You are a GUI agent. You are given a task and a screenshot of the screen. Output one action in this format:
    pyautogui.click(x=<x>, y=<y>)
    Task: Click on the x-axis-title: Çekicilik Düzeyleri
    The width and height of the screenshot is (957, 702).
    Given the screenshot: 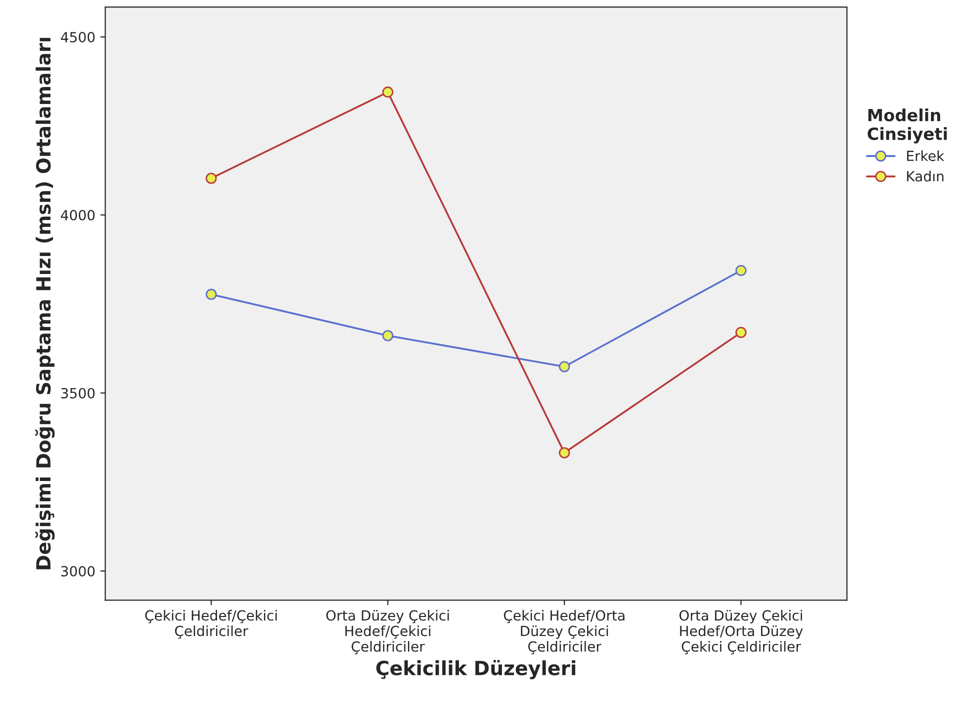 What is the action you would take?
    pyautogui.click(x=476, y=670)
    